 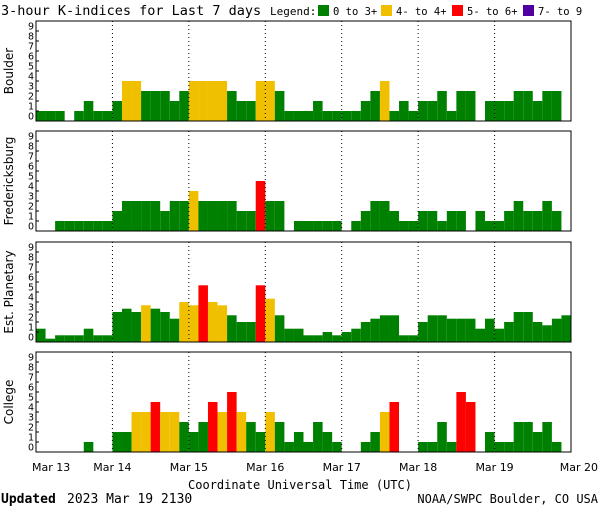 I want to click on y-tick-label: 3, so click(x=31, y=197).